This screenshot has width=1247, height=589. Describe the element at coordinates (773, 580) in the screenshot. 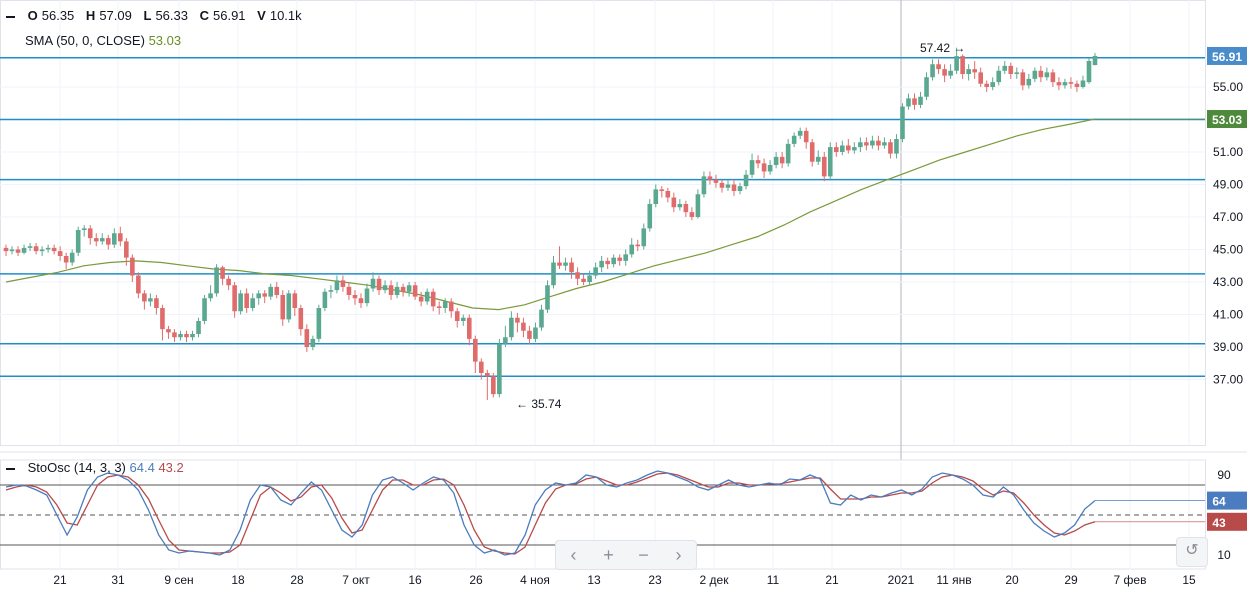

I see `x-tick-label: 11` at that location.